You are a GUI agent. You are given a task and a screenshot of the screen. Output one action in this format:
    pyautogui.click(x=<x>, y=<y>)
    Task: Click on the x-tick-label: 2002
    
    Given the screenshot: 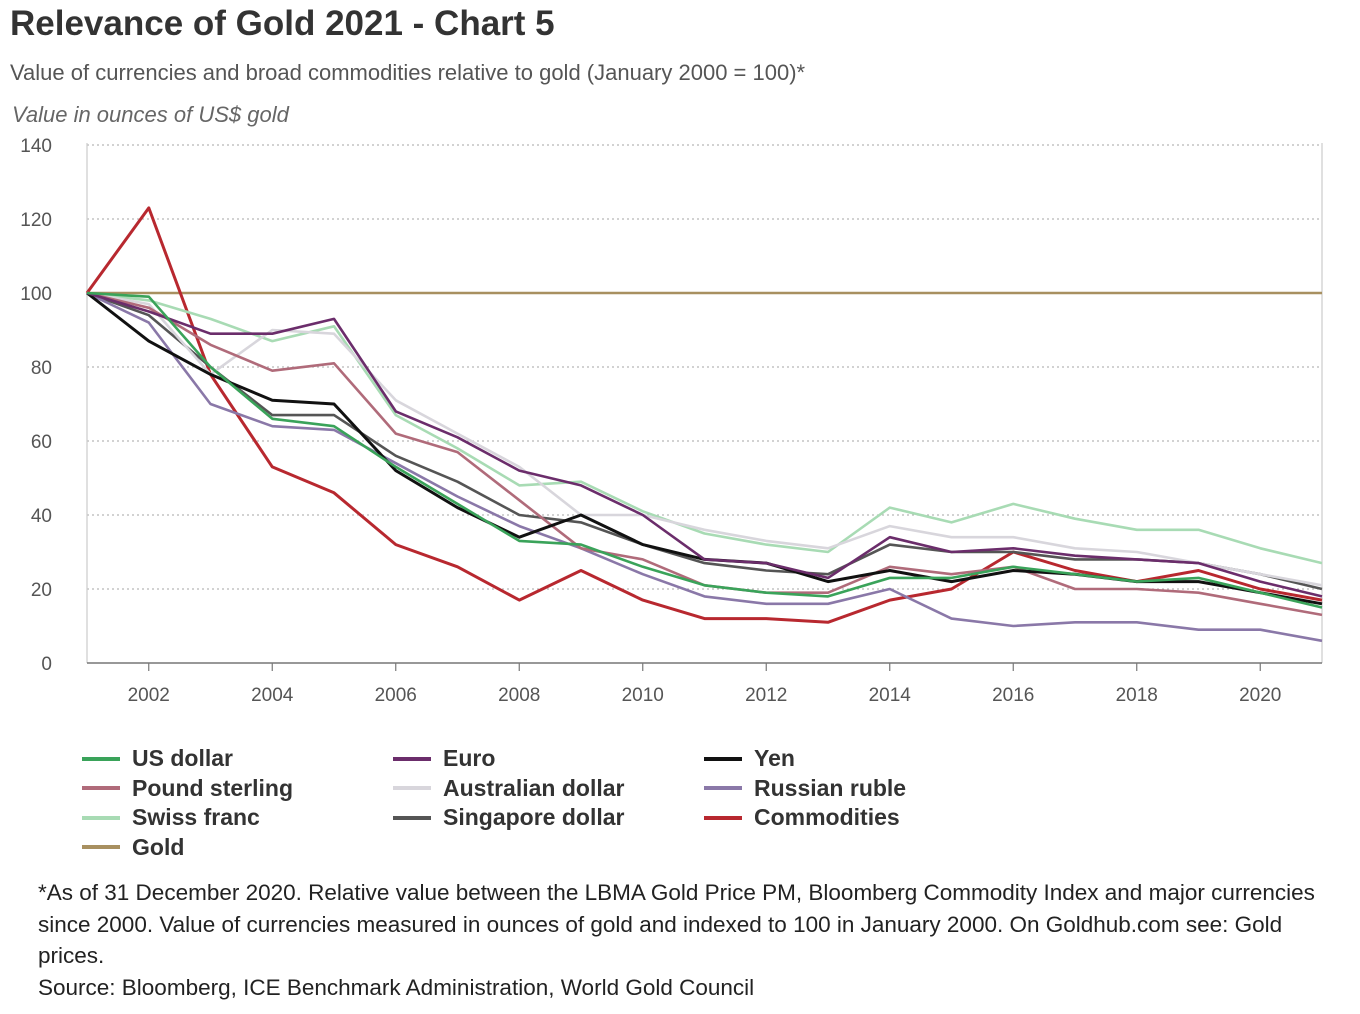 What is the action you would take?
    pyautogui.click(x=149, y=695)
    